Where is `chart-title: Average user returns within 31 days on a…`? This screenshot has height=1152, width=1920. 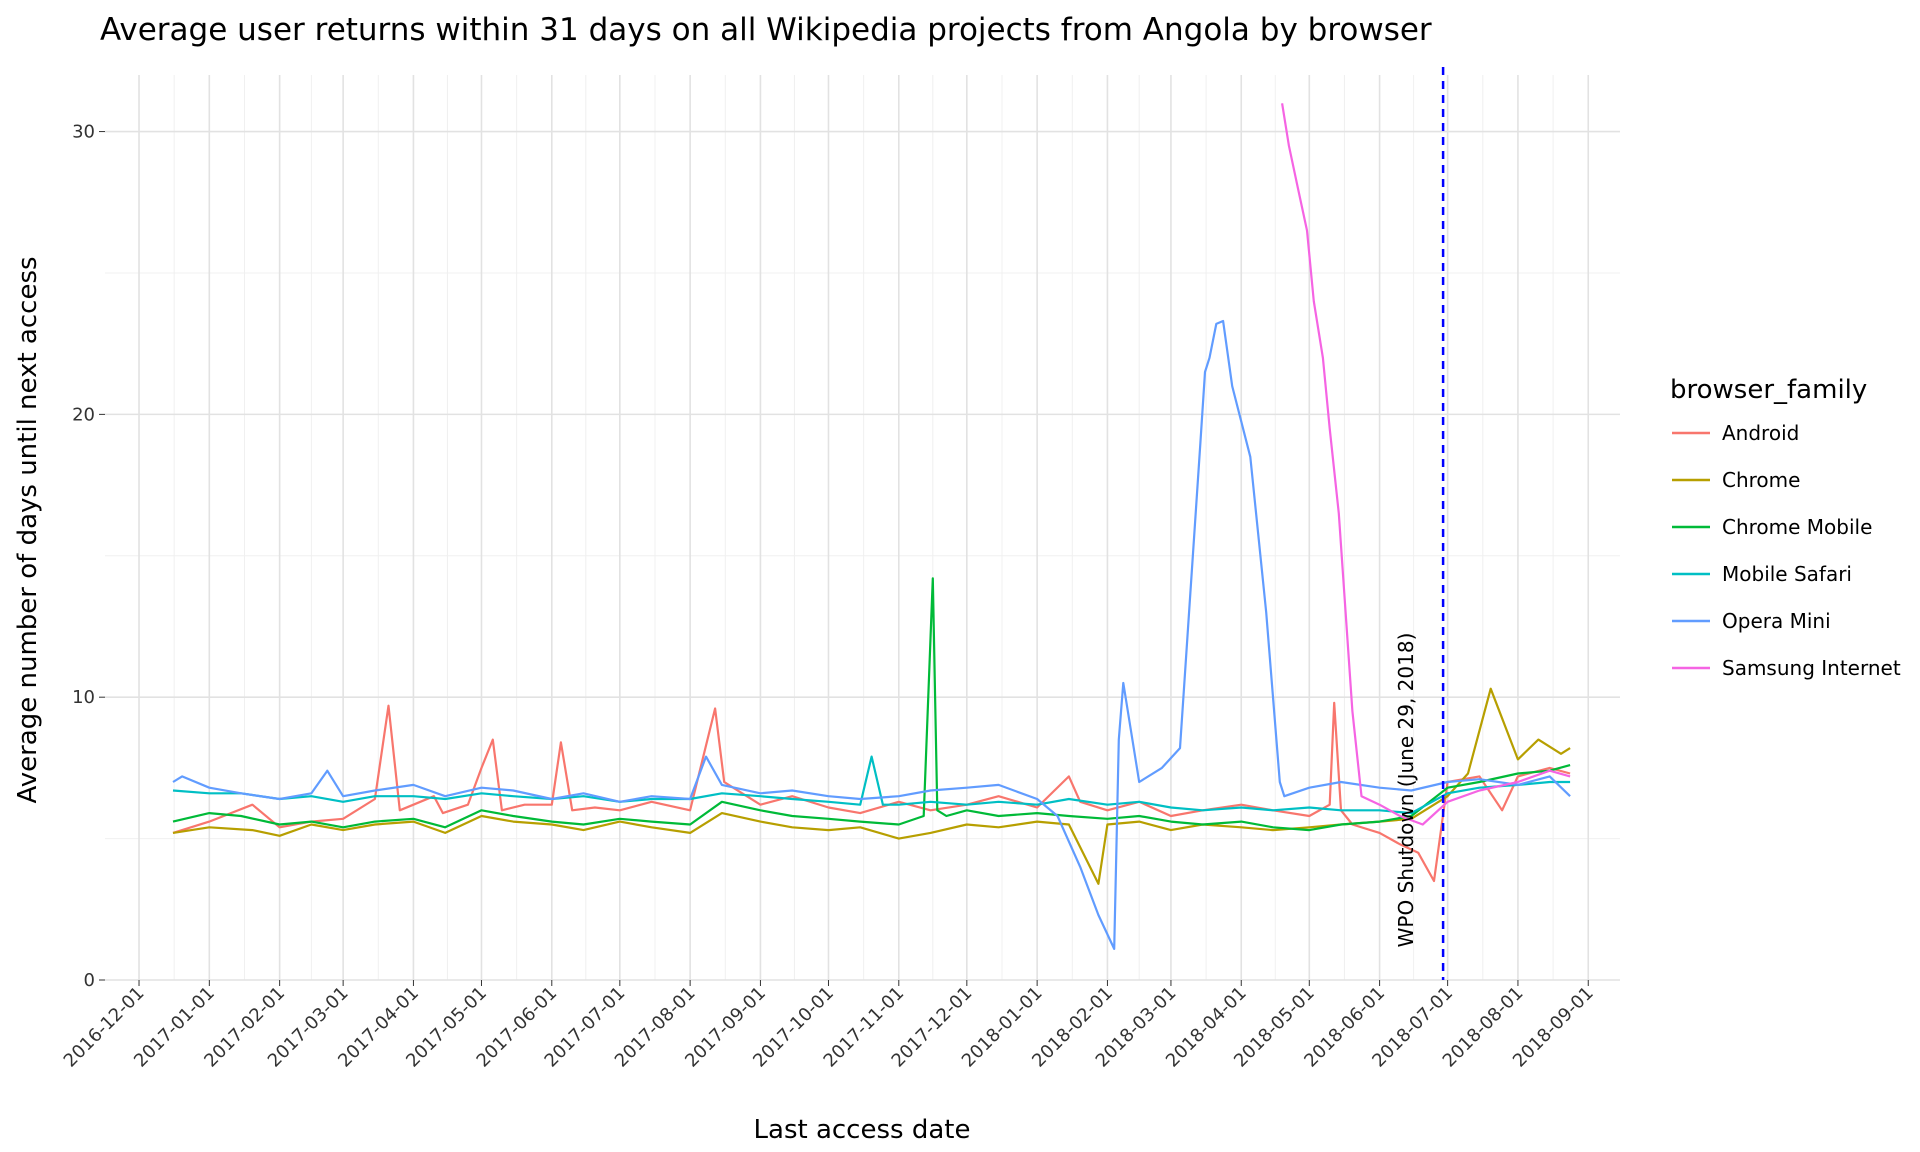 chart-title: Average user returns within 31 days on a… is located at coordinates (766, 30).